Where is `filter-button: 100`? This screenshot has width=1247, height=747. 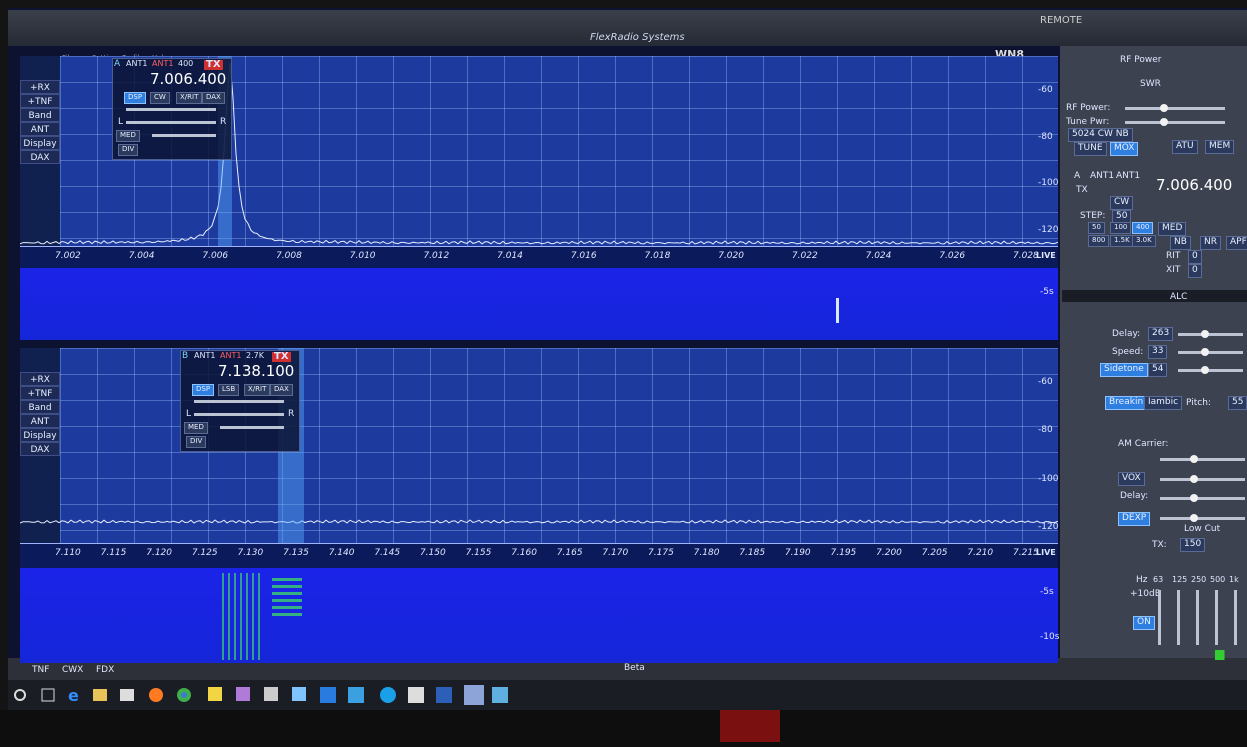 filter-button: 100 is located at coordinates (1121, 228).